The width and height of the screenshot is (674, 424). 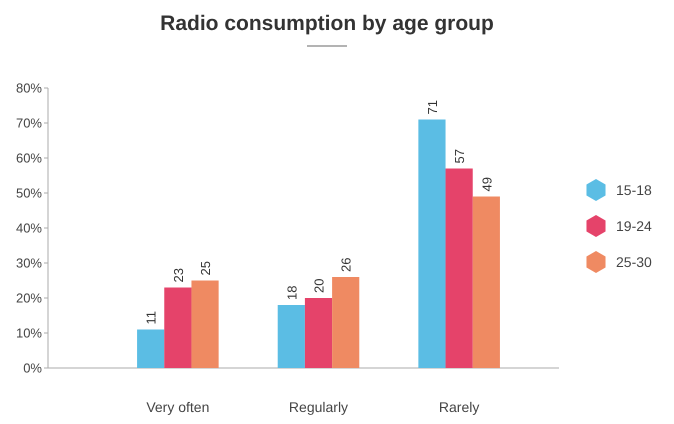 What do you see at coordinates (634, 226) in the screenshot?
I see `legend-label: 19-24` at bounding box center [634, 226].